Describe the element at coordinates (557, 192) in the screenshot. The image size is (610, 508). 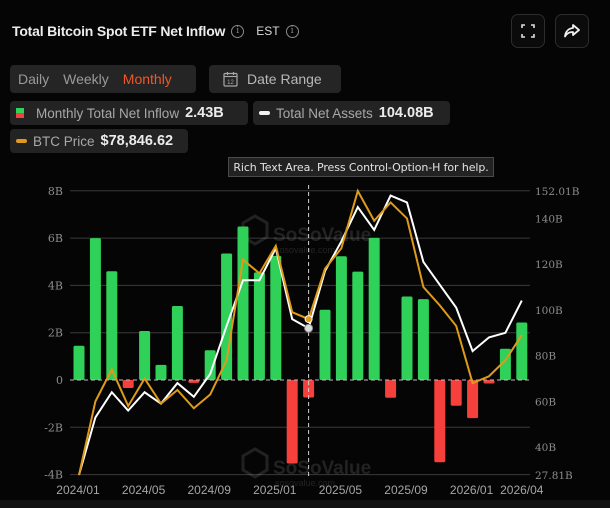
I see `y-right-tick: 152.01B` at that location.